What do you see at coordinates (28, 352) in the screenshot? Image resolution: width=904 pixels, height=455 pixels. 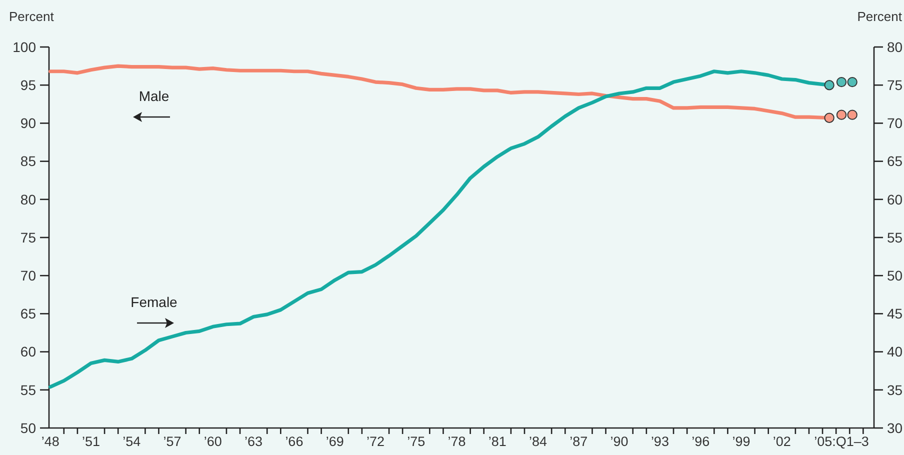 I see `y-tick-label: 60` at bounding box center [28, 352].